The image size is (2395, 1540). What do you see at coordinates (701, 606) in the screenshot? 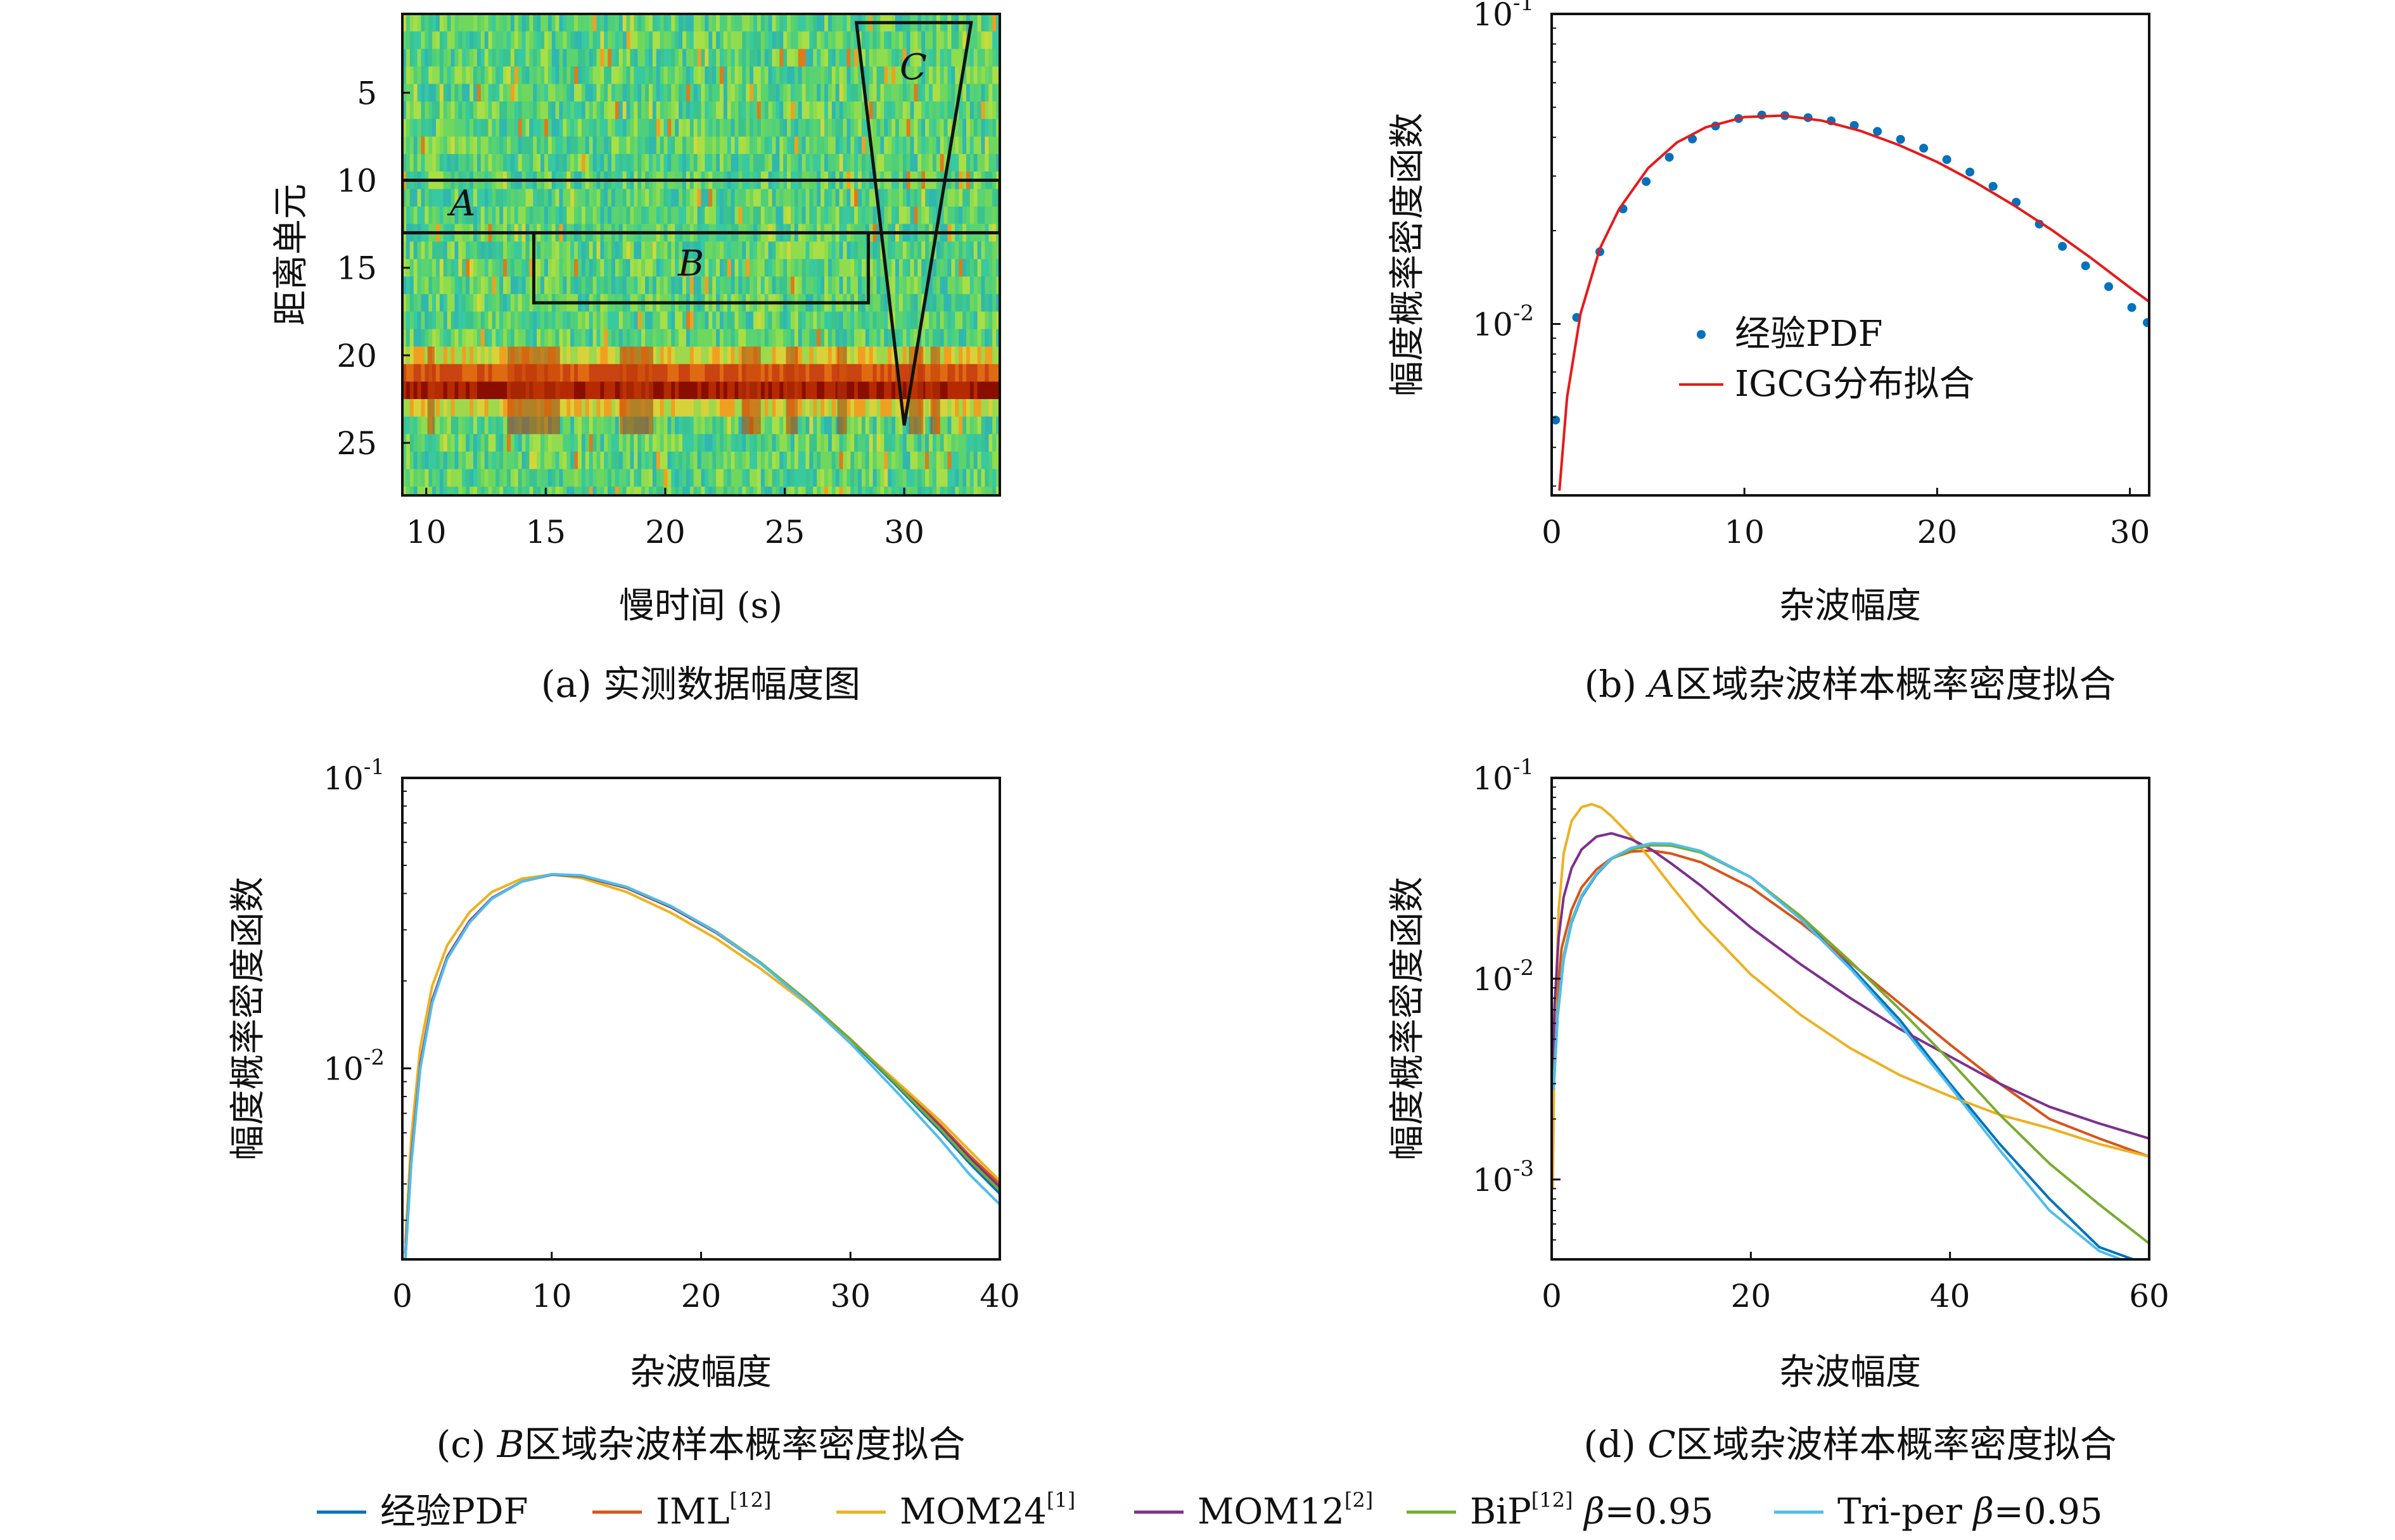
I see `x-axis-label-a: 慢时间 (s)` at bounding box center [701, 606].